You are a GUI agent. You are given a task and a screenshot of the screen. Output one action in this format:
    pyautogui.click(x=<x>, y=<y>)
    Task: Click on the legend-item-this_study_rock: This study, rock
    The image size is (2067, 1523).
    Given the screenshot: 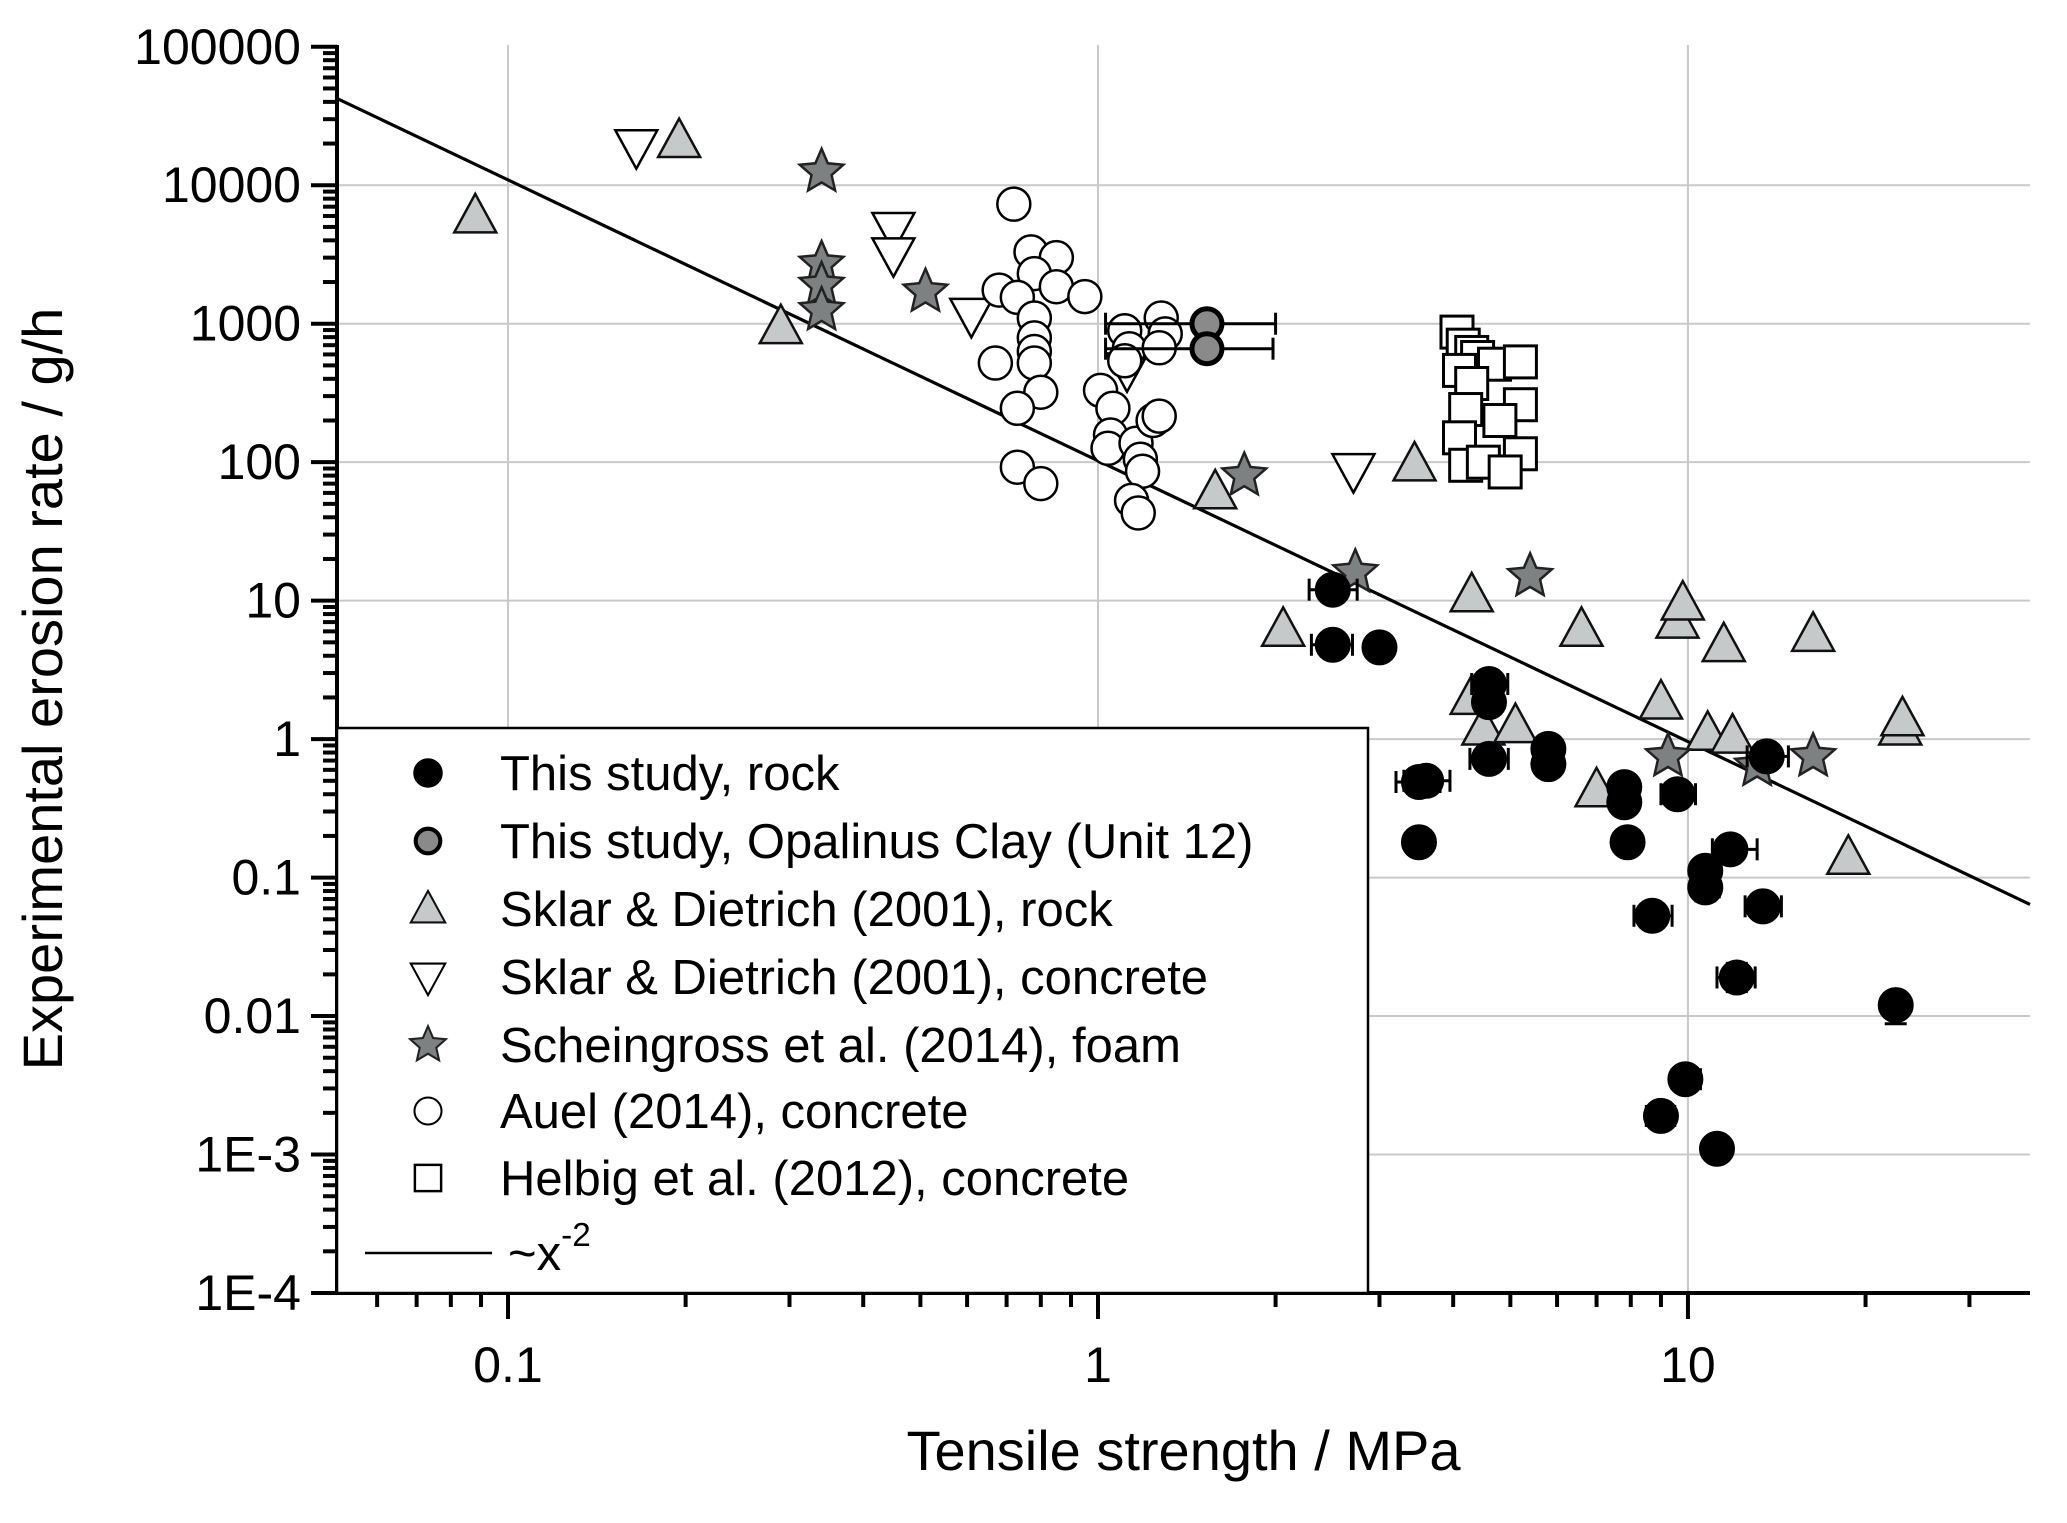 What is the action you would take?
    pyautogui.click(x=626, y=774)
    